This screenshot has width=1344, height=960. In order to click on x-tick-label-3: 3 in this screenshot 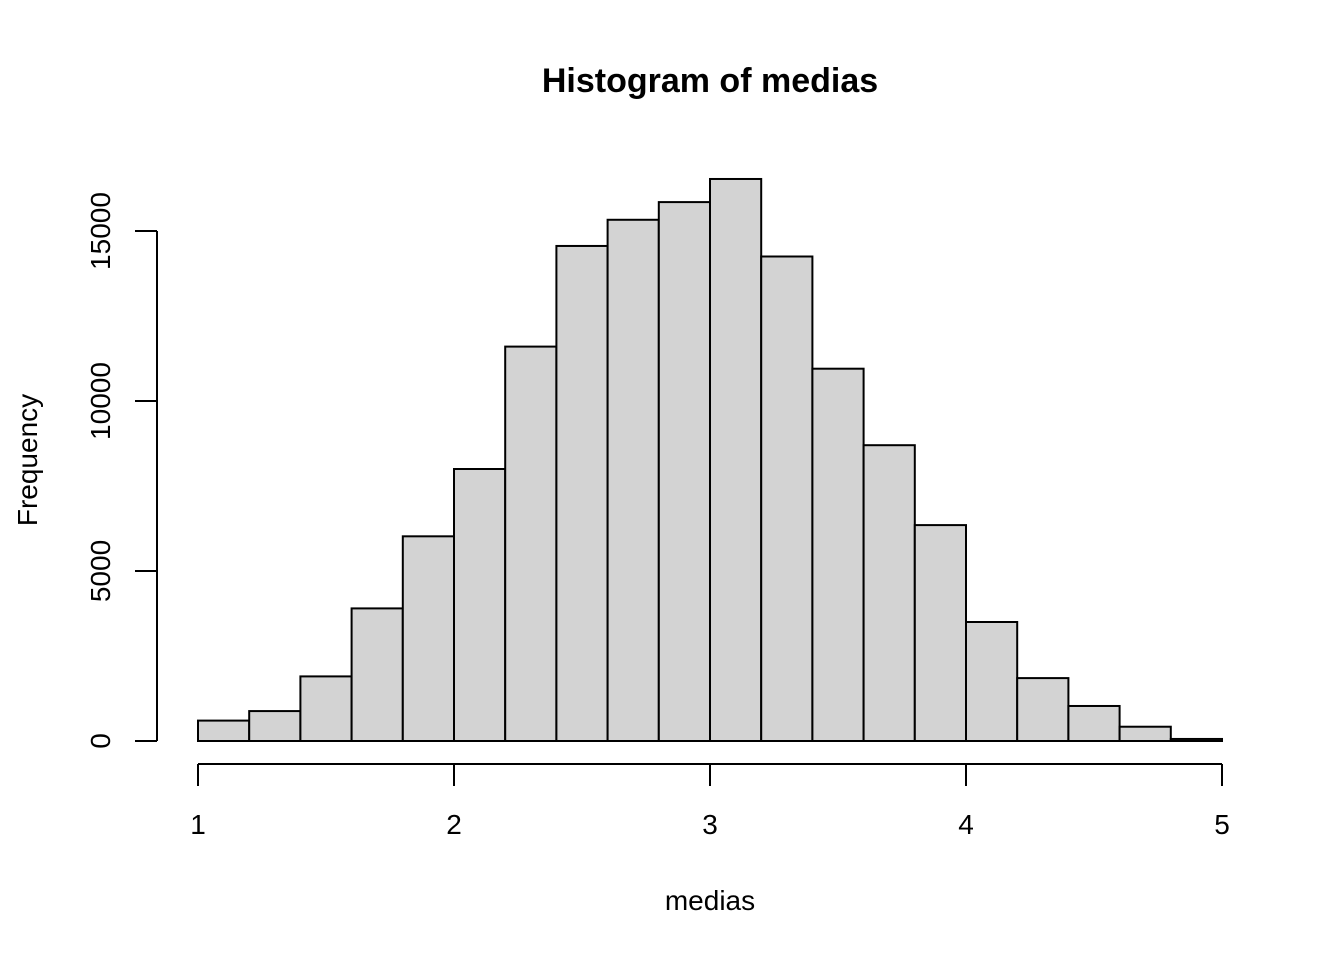, I will do `click(710, 824)`.